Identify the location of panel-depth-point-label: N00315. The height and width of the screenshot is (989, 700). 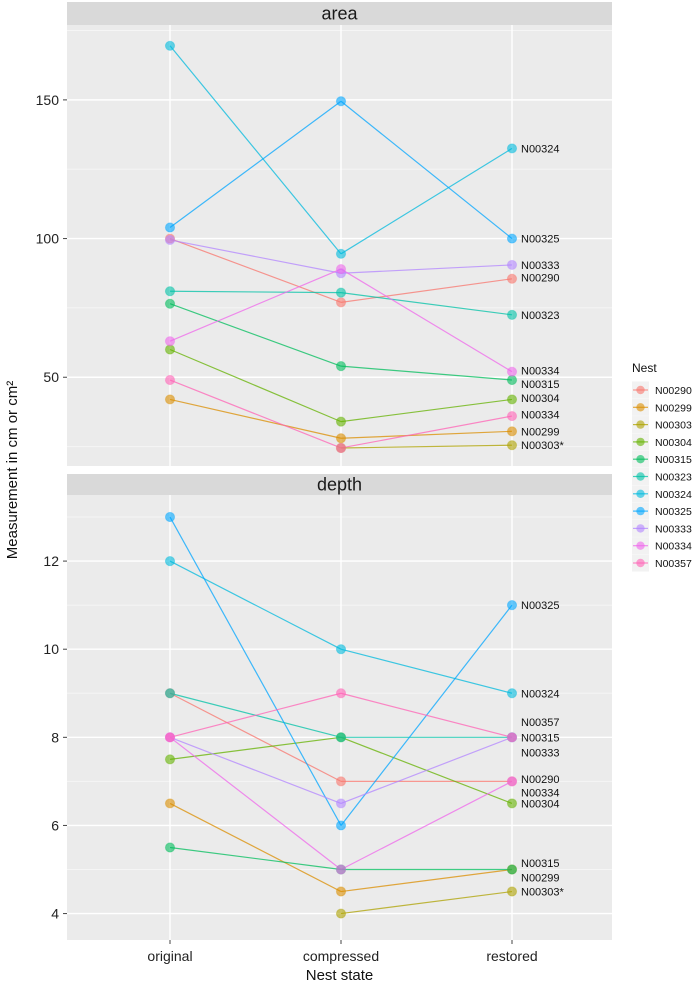
(540, 864).